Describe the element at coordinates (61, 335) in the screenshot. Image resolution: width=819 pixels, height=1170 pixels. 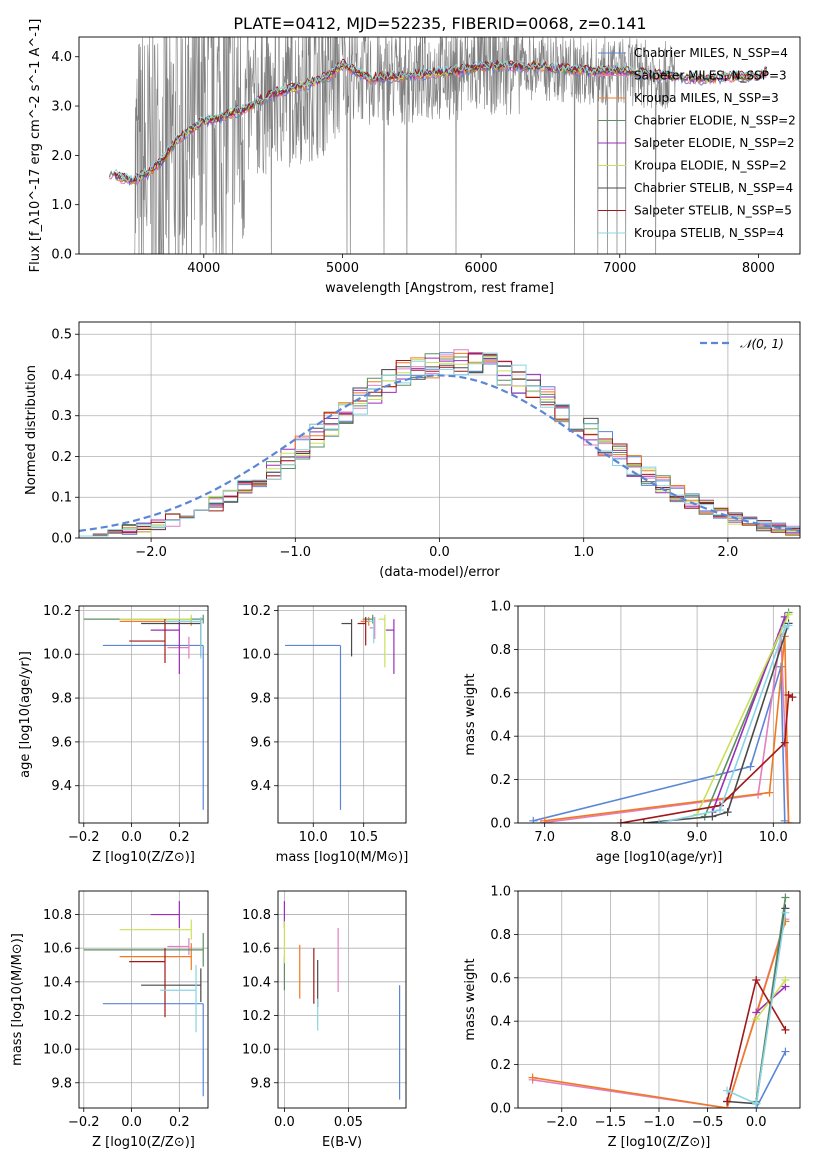
I see `y-tick-label: 0.5` at that location.